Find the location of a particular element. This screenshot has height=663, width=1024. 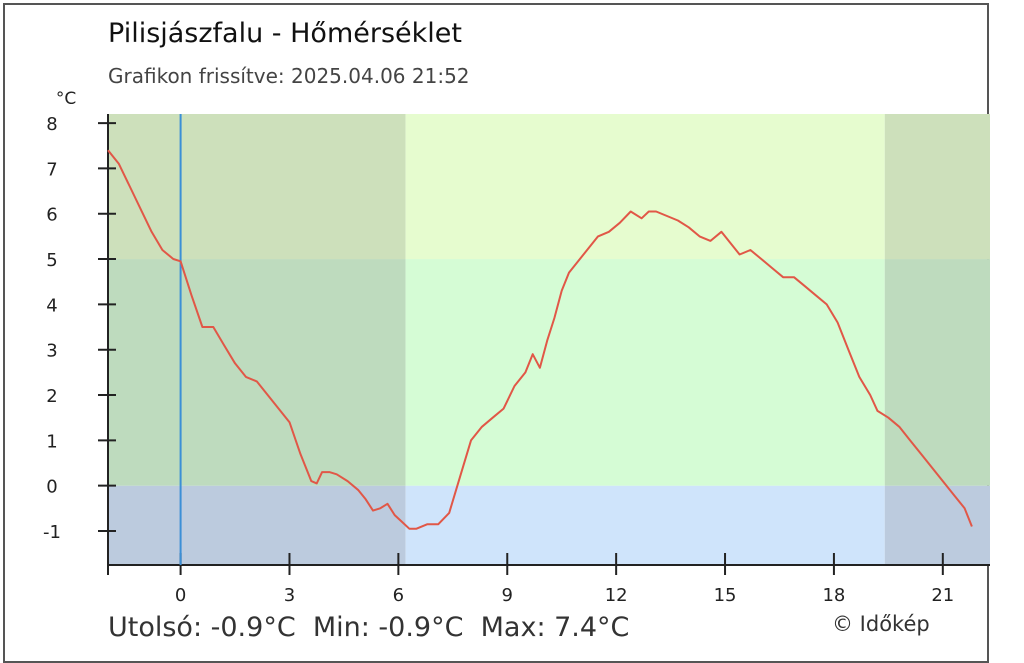

y-tick-label-5: 5 is located at coordinates (51, 260).